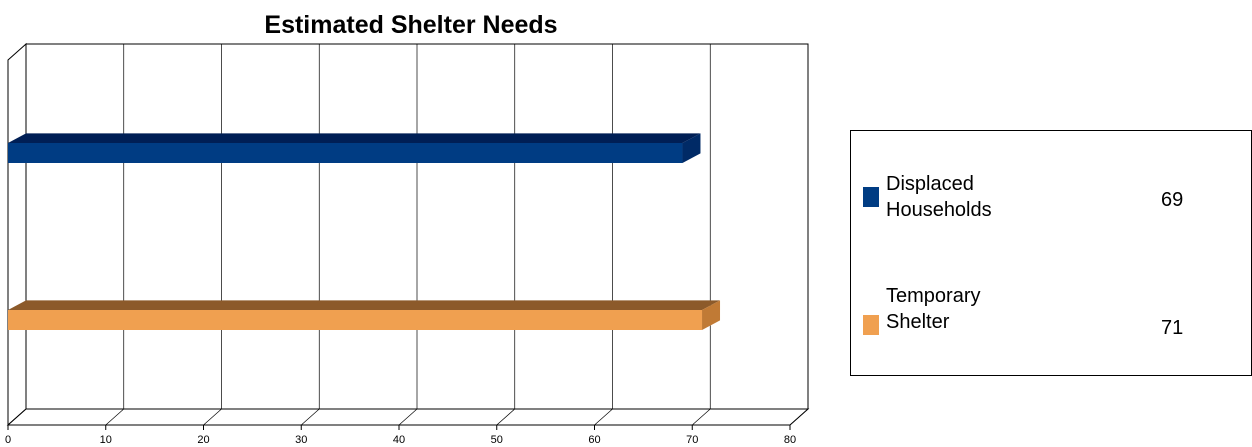 The height and width of the screenshot is (447, 1252). I want to click on left-wall, so click(17, 234).